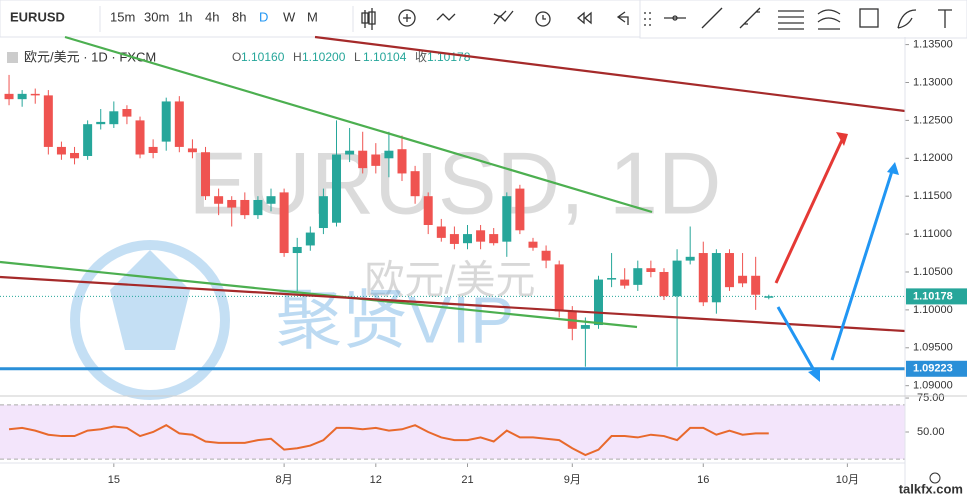  What do you see at coordinates (869, 18) in the screenshot?
I see `rect-tool` at bounding box center [869, 18].